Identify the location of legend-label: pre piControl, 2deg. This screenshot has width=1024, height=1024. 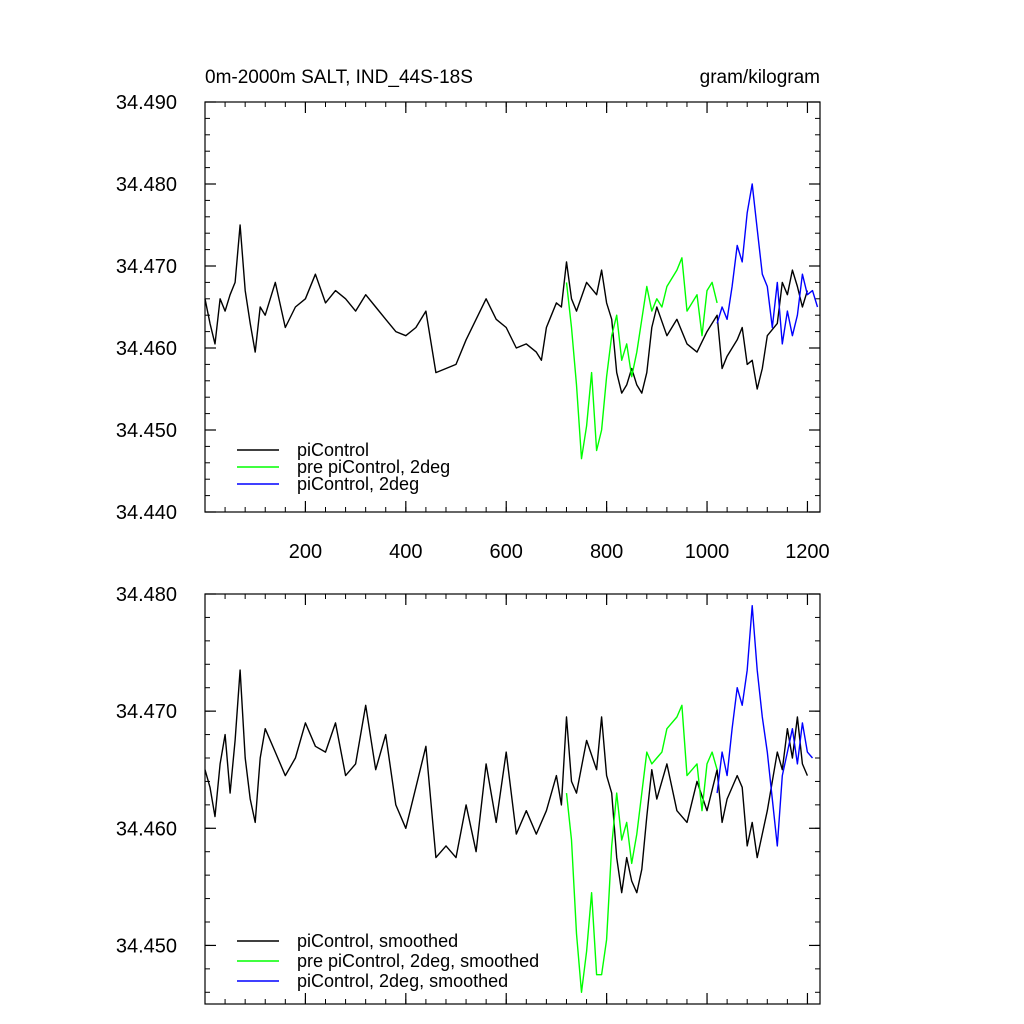
(373, 467).